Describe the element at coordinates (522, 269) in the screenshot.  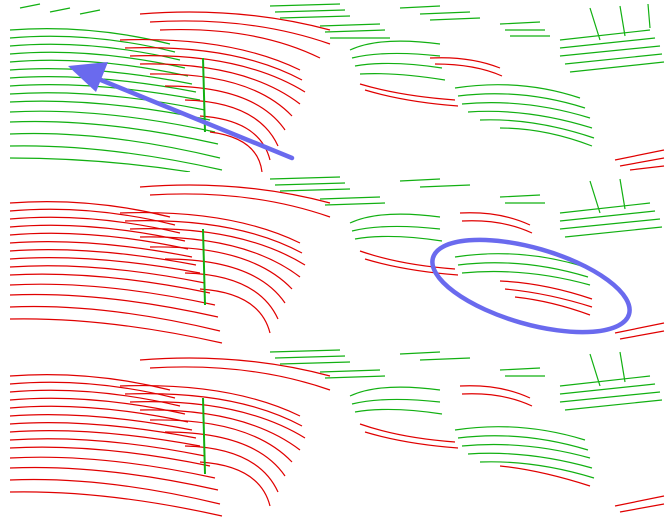
I see `green-car-2-top` at that location.